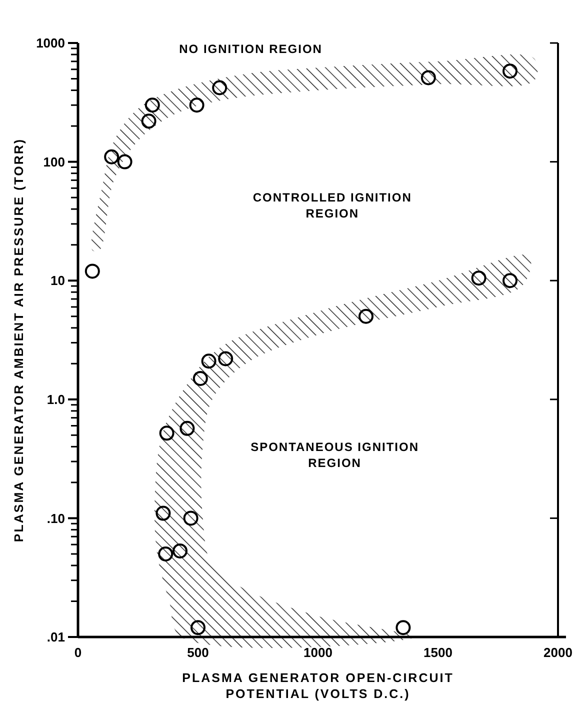  What do you see at coordinates (19, 340) in the screenshot?
I see `y-axis-title: PLASMA GENERATOR AMBIENT AIR PRESSURE (TORR)` at bounding box center [19, 340].